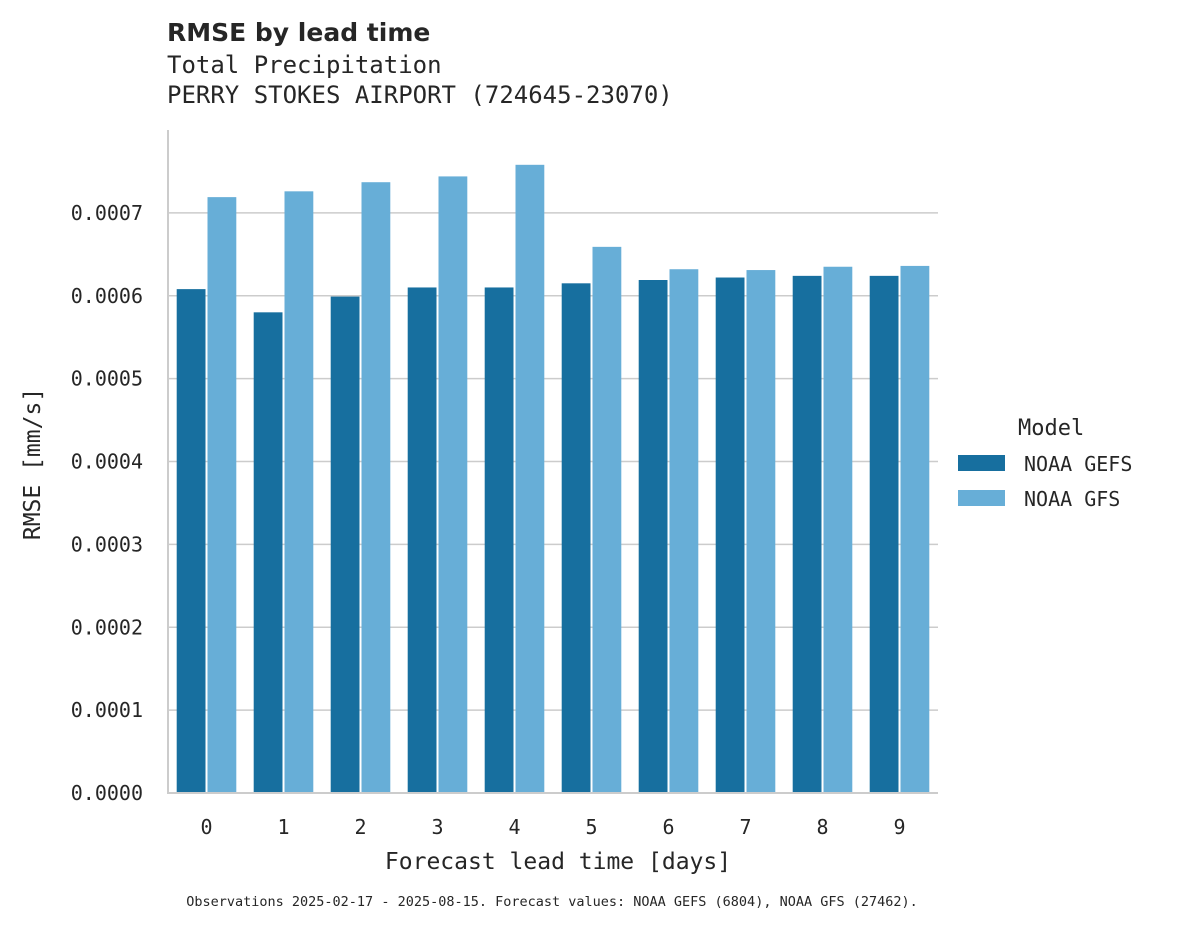  I want to click on y-tick-label: 0.0005, so click(107, 379).